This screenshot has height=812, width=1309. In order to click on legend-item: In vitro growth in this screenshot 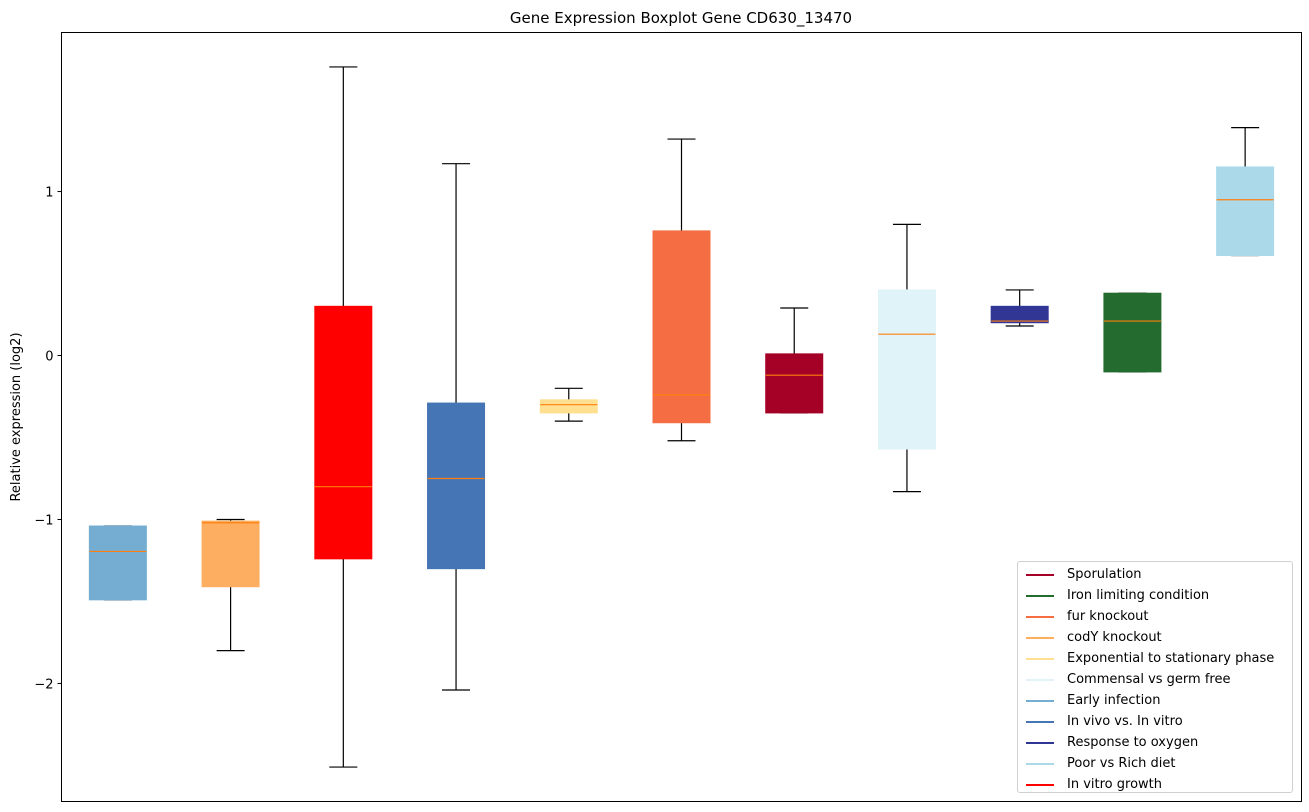, I will do `click(1159, 784)`.